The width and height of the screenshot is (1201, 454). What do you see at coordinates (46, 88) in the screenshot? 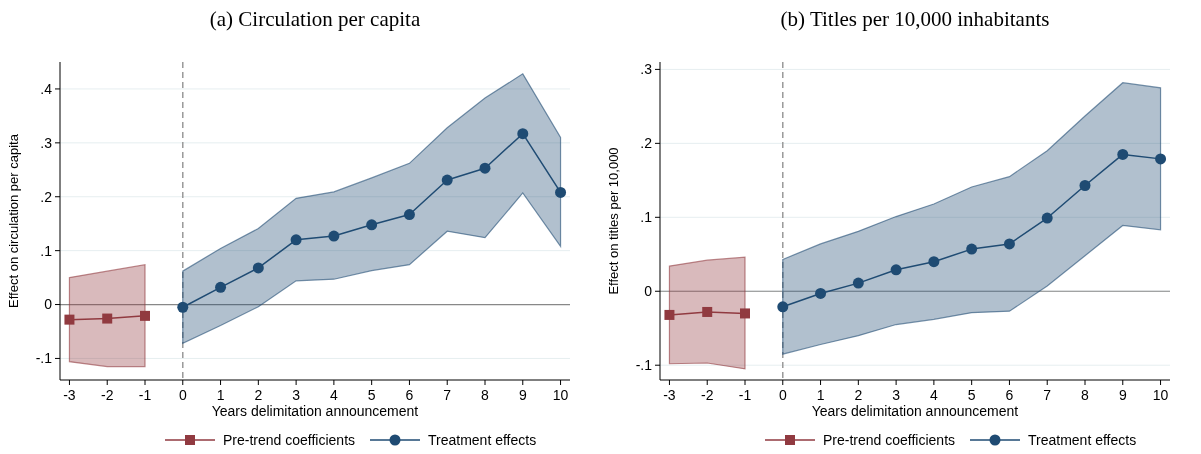
I see `y-tick-label: .4` at bounding box center [46, 88].